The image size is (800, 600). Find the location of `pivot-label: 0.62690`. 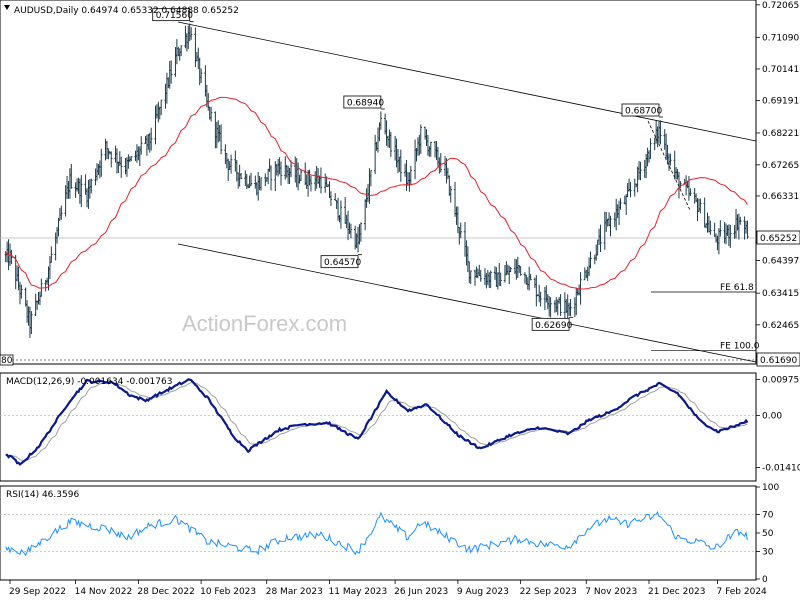

pivot-label: 0.62690 is located at coordinates (553, 326).